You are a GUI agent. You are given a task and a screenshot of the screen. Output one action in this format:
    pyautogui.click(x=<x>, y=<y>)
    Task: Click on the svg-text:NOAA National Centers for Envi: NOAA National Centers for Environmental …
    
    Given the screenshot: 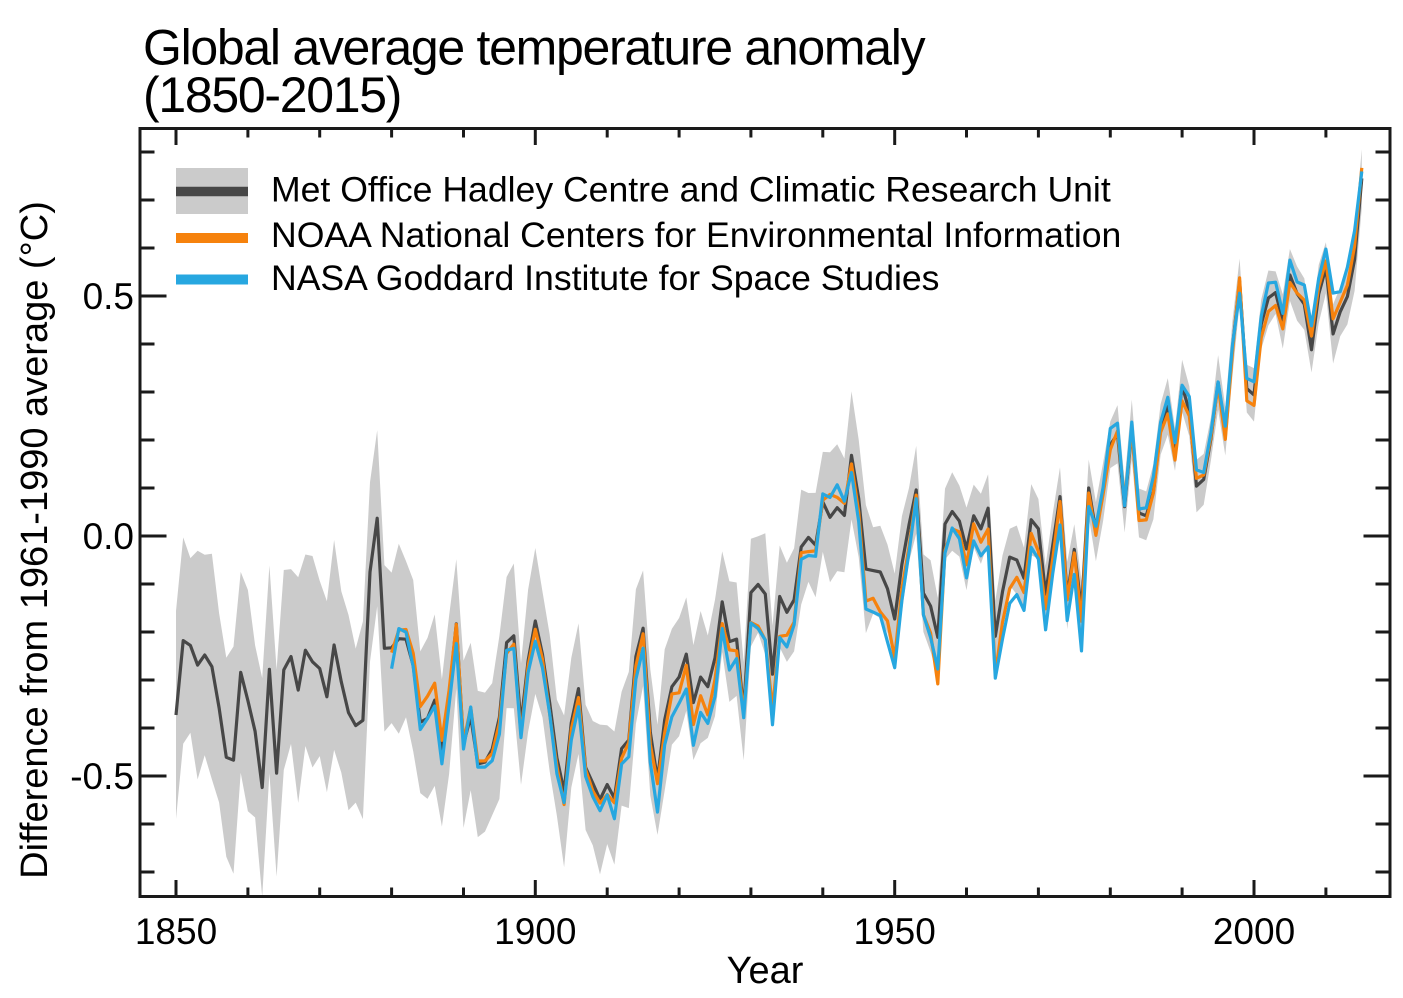 What is the action you would take?
    pyautogui.click(x=696, y=235)
    